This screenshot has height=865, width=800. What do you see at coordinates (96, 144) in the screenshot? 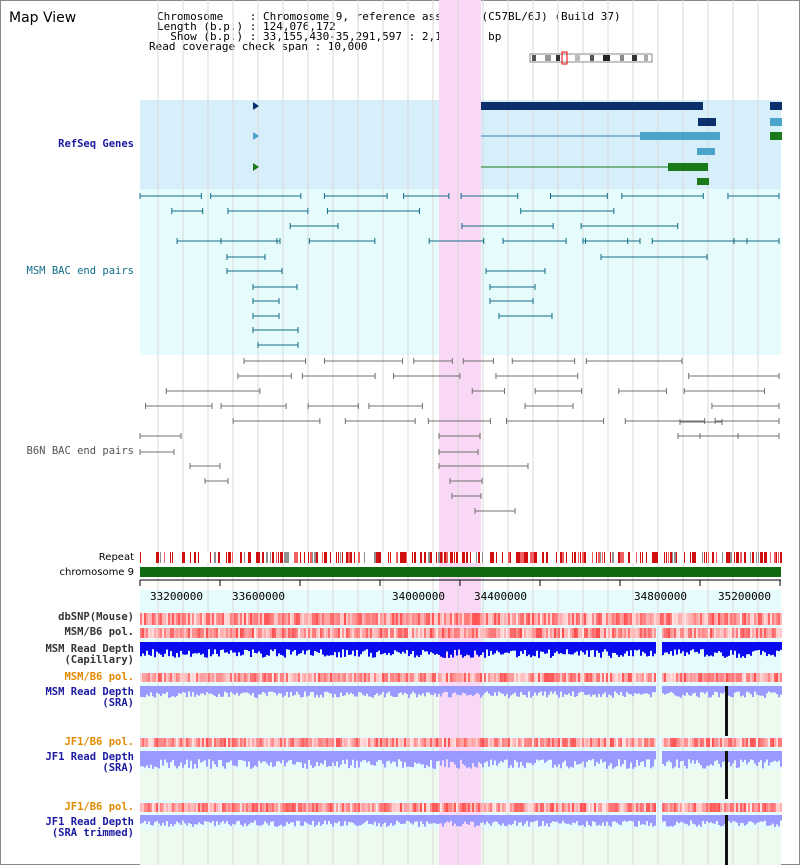
I see `track-label-refseq: RefSeq Genes` at bounding box center [96, 144].